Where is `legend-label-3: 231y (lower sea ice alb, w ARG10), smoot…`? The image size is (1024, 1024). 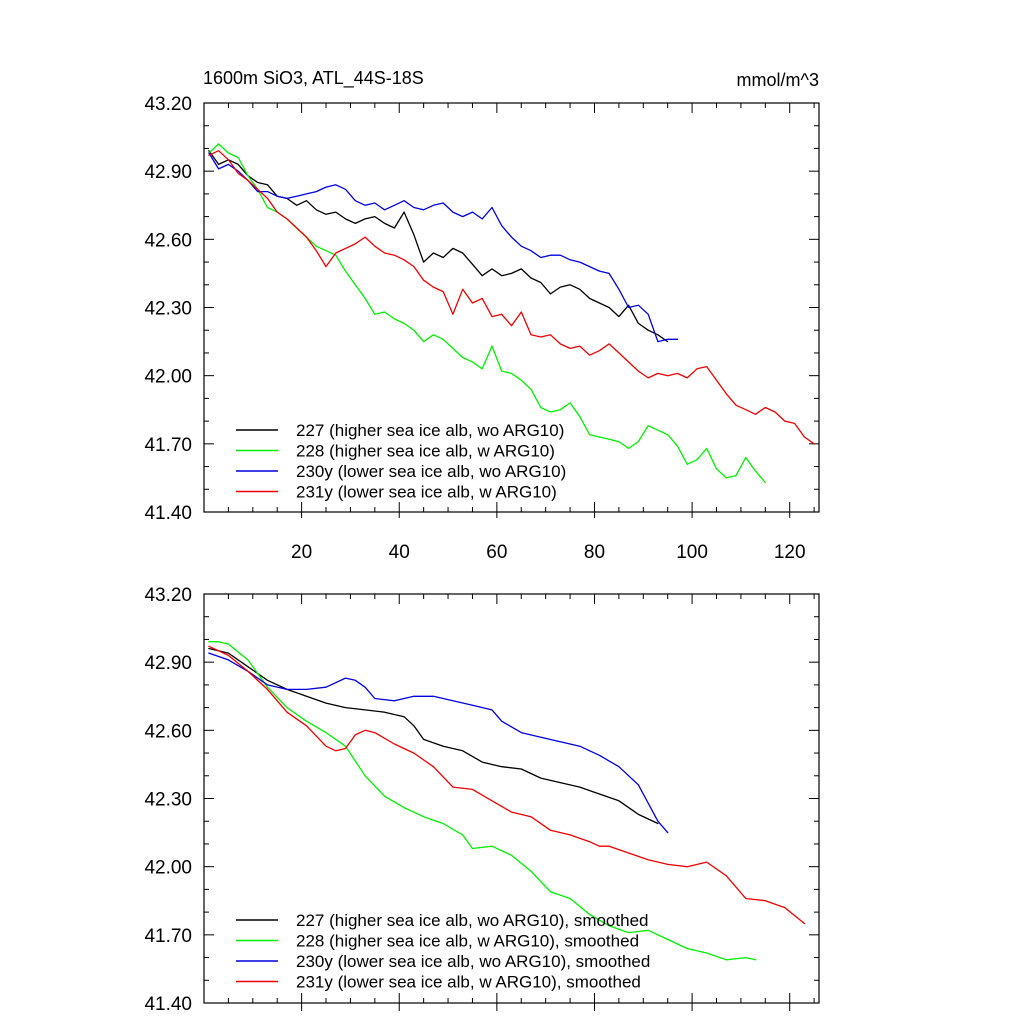 legend-label-3: 231y (lower sea ice alb, w ARG10), smoot… is located at coordinates (468, 982).